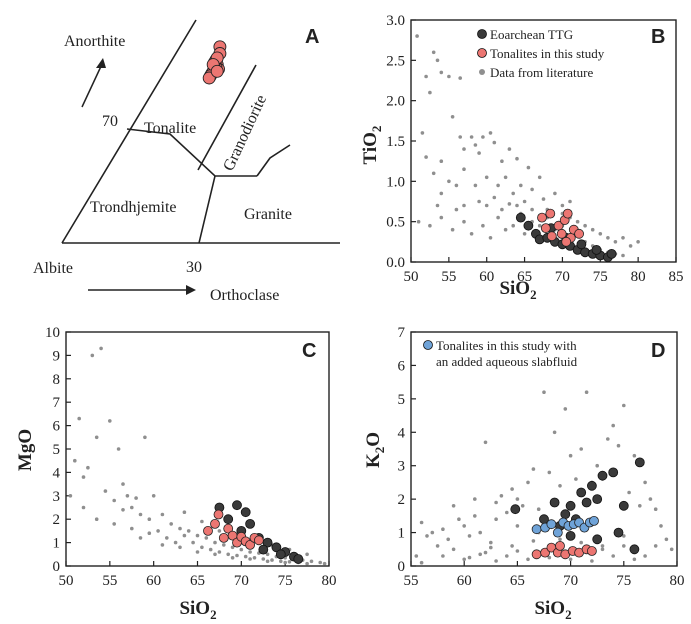  What do you see at coordinates (57, 567) in the screenshot?
I see `panel-c-ytick-label: 0` at bounding box center [57, 567].